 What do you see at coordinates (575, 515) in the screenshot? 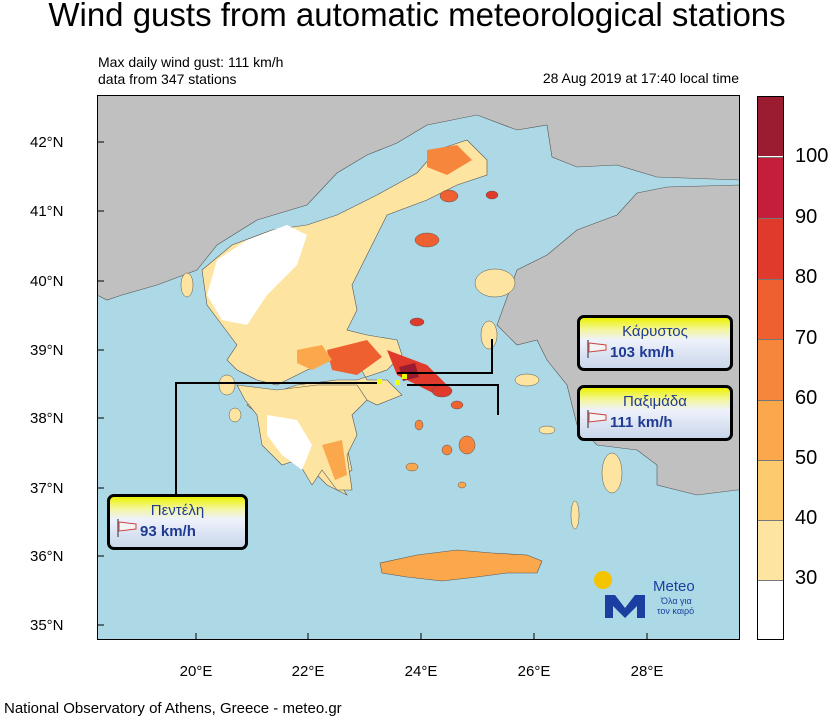
I see `island-karpathos` at bounding box center [575, 515].